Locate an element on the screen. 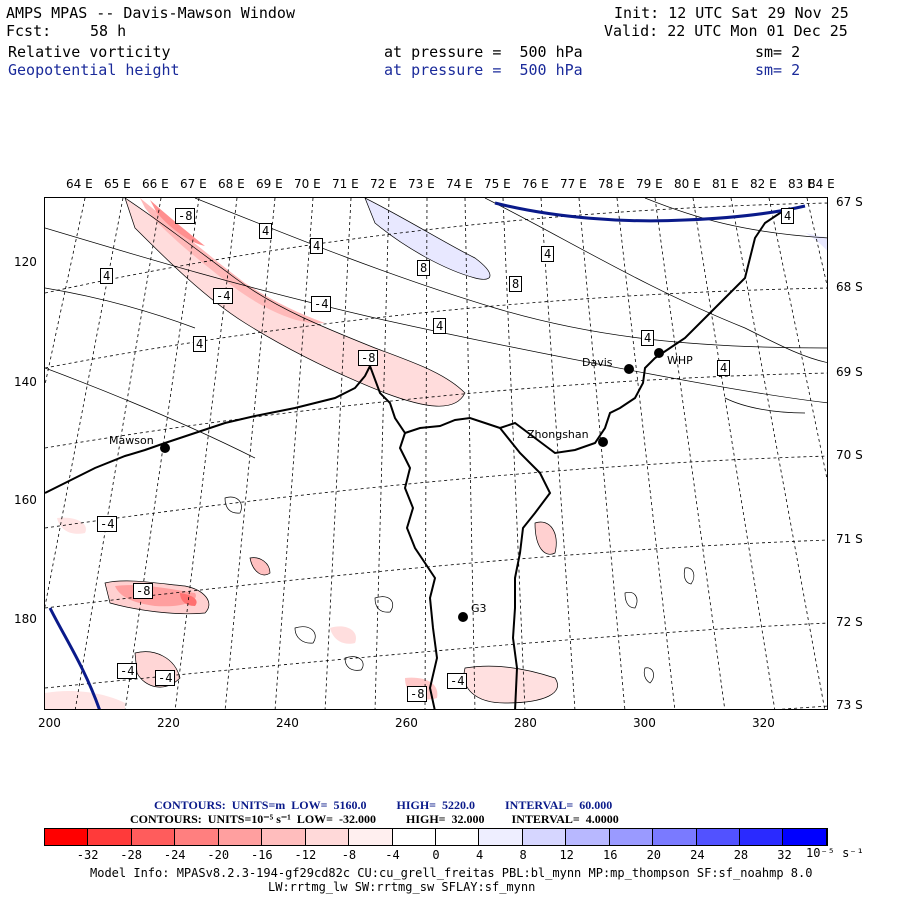 This screenshot has height=900, width=900. lon-label: 70 E is located at coordinates (307, 184).